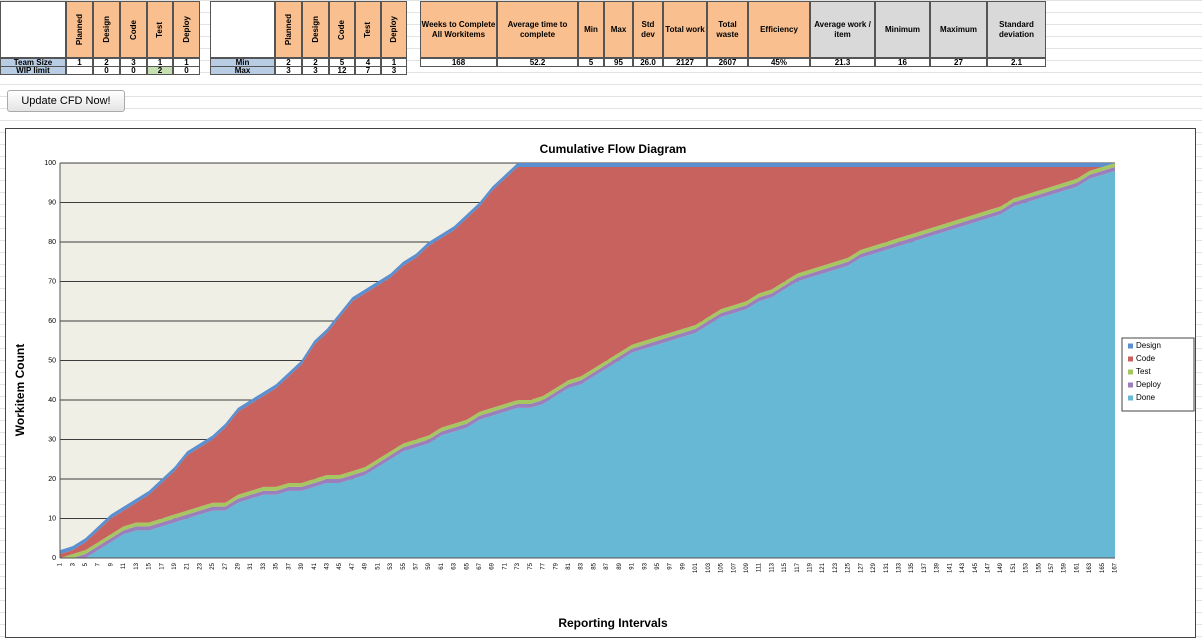  Describe the element at coordinates (963, 567) in the screenshot. I see `x-tick-label: 143` at that location.